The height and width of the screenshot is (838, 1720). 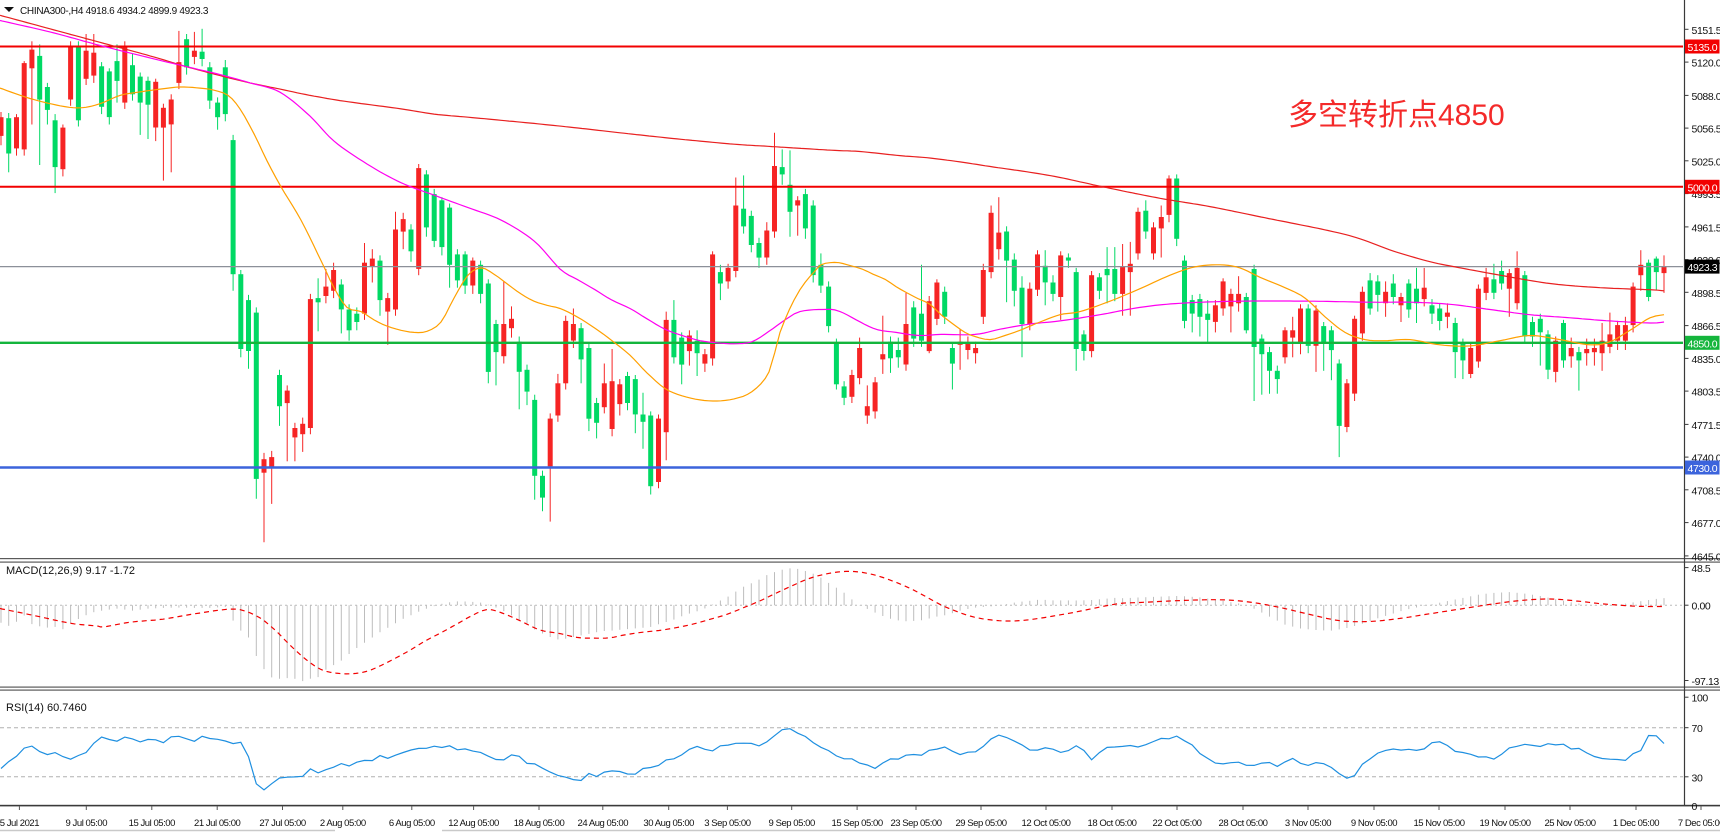 I want to click on svg-text: 2 Aug 05:00, so click(x=343, y=823).